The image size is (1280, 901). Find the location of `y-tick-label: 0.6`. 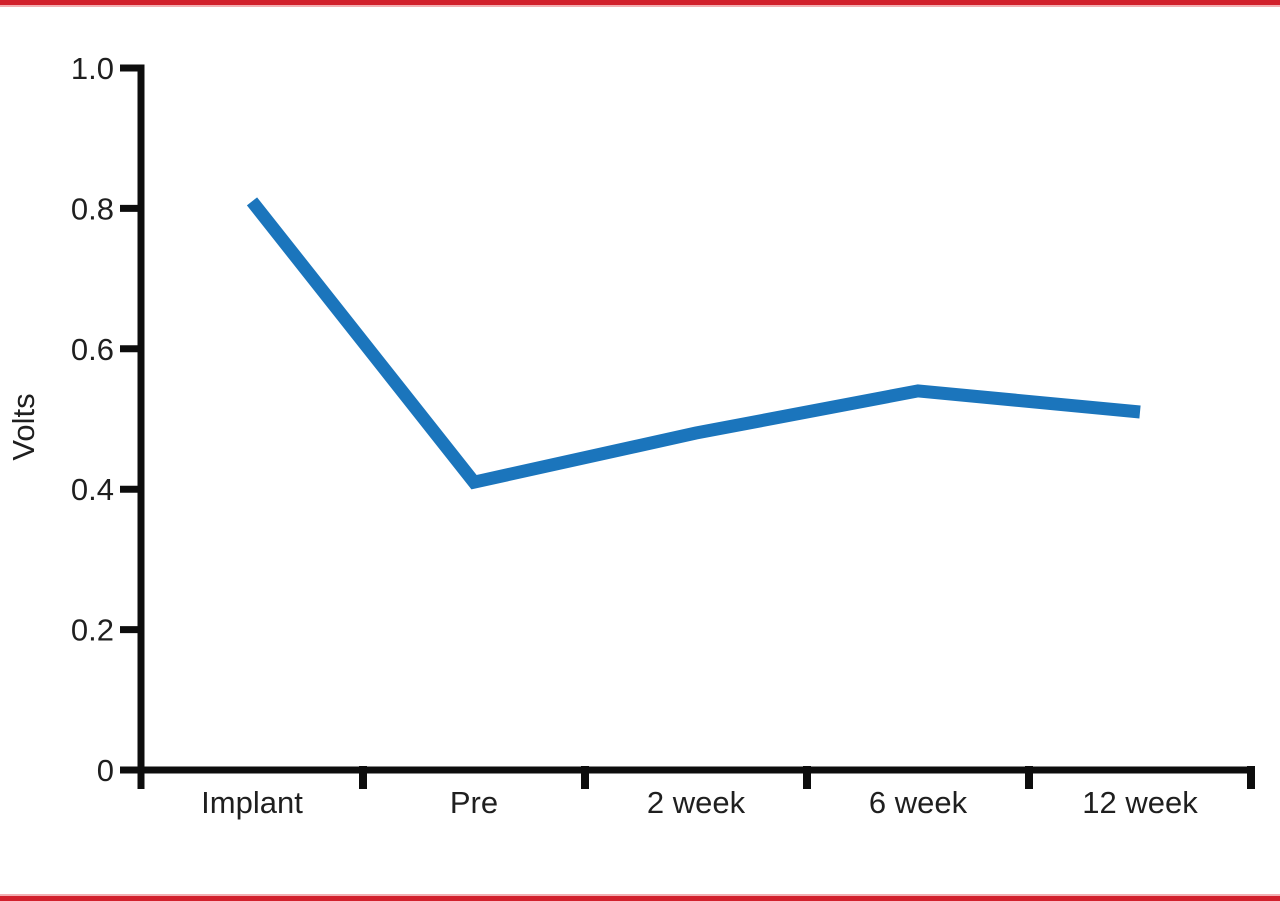

y-tick-label: 0.6 is located at coordinates (92, 349).